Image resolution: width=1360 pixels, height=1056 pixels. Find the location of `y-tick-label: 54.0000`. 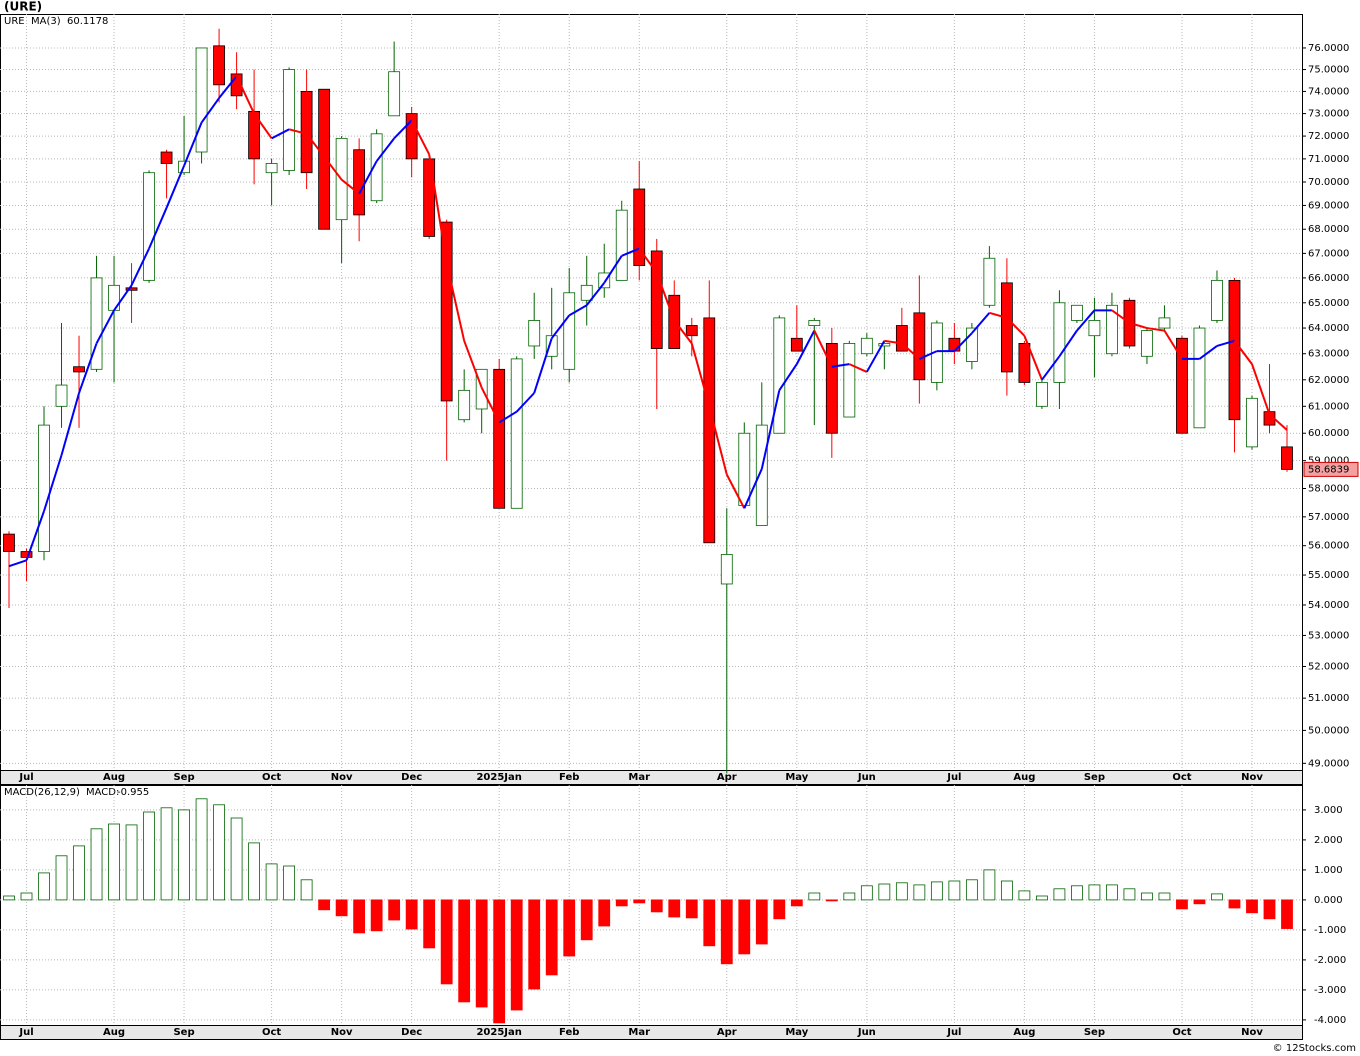

y-tick-label: 54.0000 is located at coordinates (1328, 605).